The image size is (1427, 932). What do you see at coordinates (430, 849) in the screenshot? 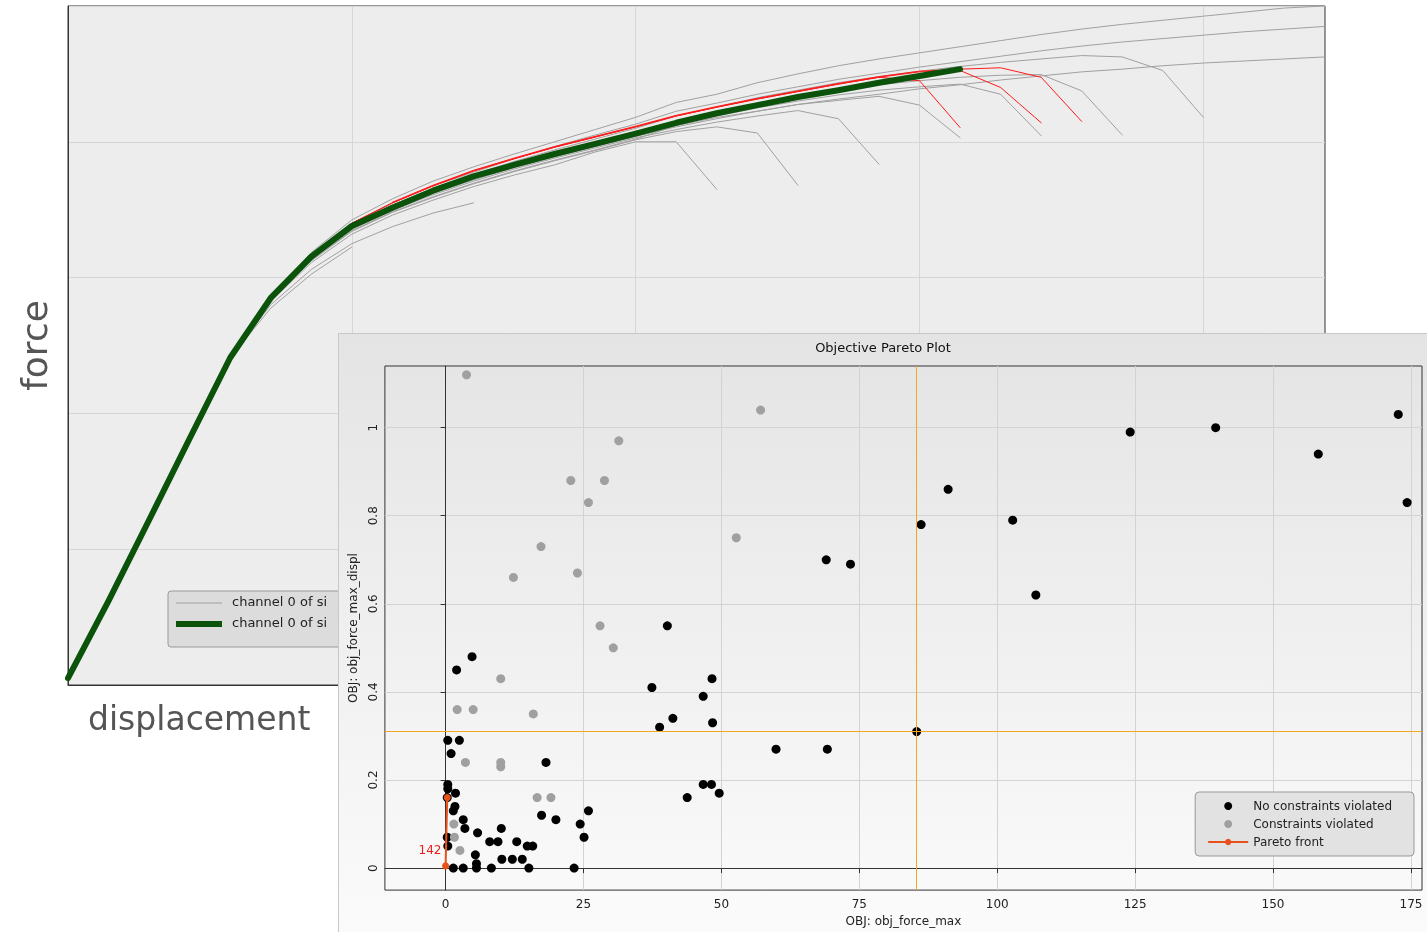
I see `annotation: 142` at bounding box center [430, 849].